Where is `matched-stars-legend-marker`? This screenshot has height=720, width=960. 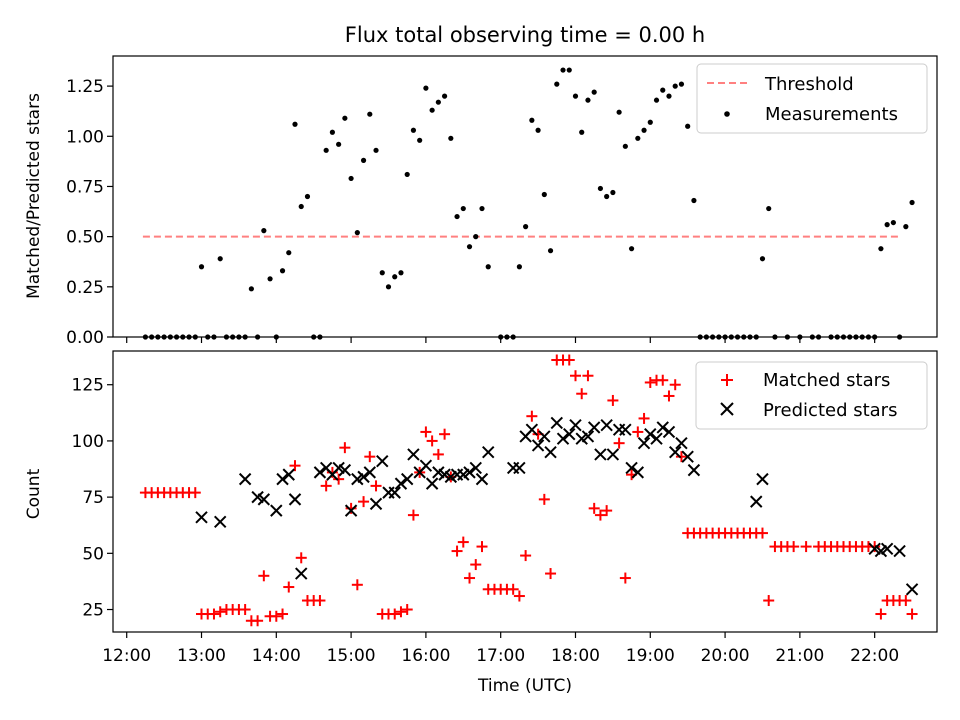
matched-stars-legend-marker is located at coordinates (727, 380).